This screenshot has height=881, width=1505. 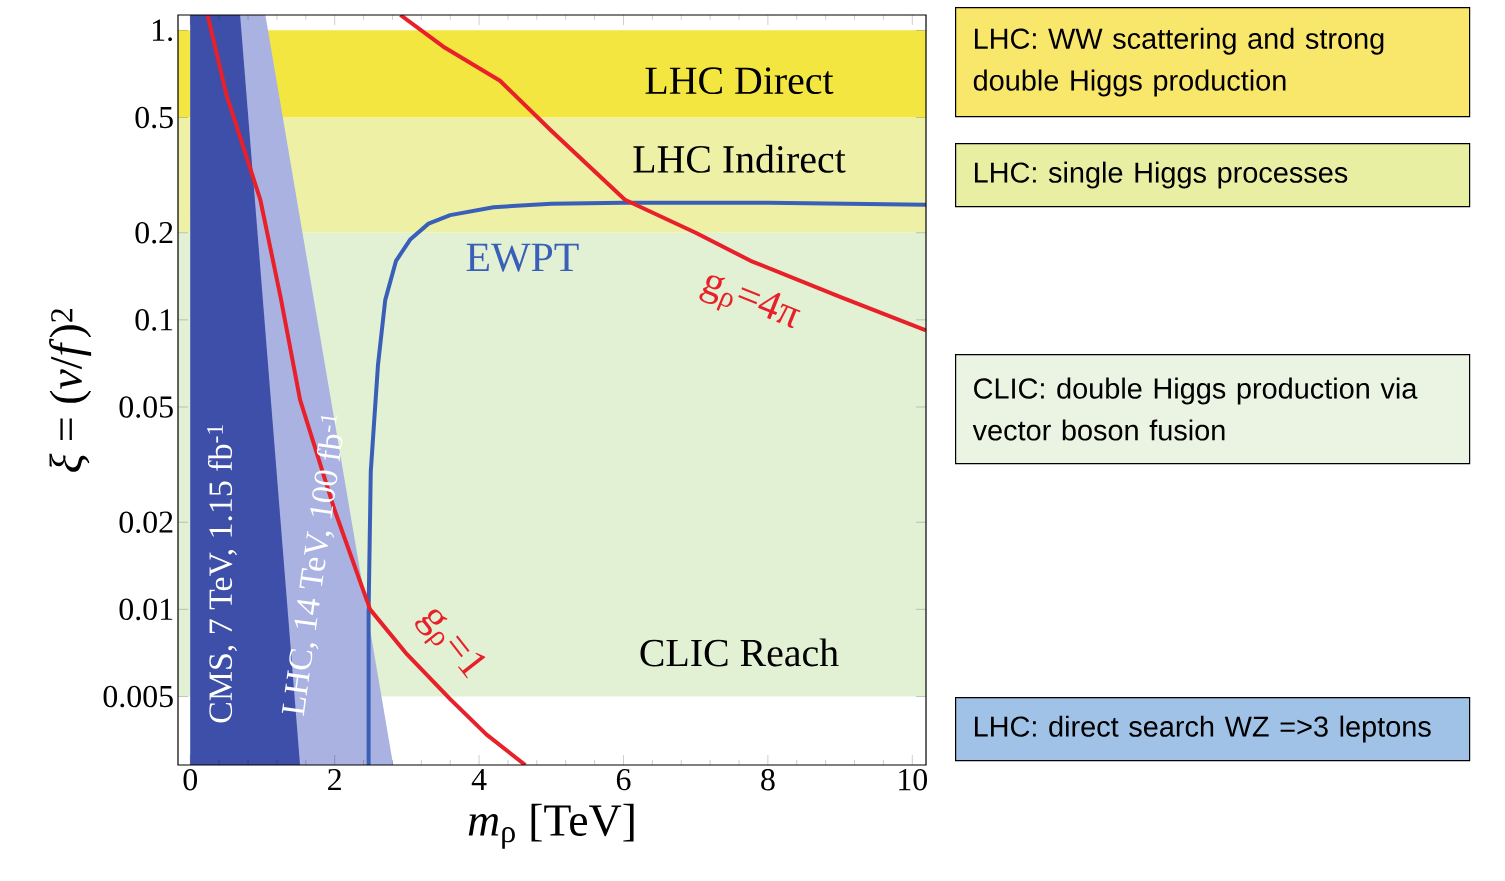 What do you see at coordinates (750, 301) in the screenshot?
I see `text: g$_{ρ}$=4π` at bounding box center [750, 301].